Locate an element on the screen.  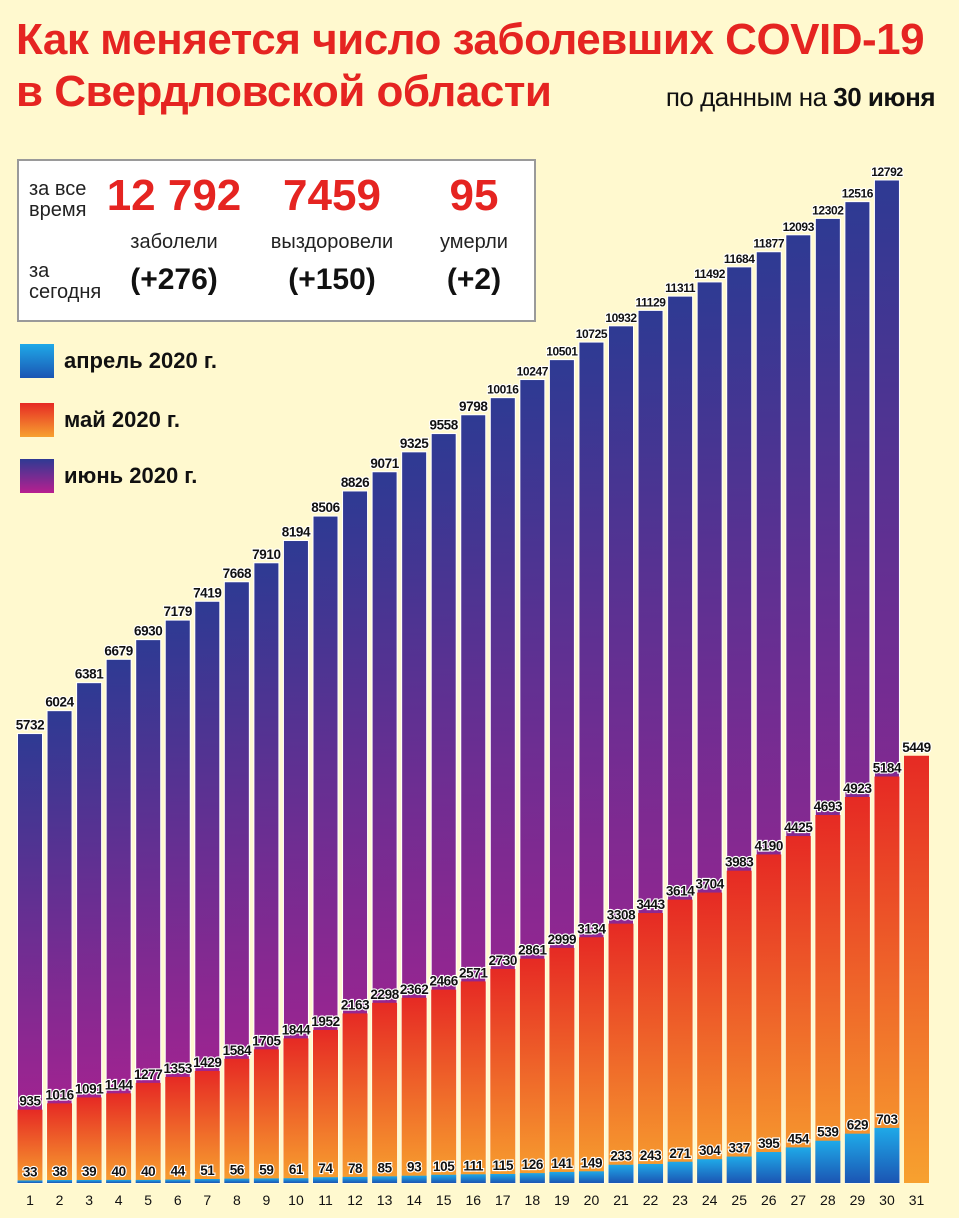
value-label-may-6: 1353 is located at coordinates (178, 1068).